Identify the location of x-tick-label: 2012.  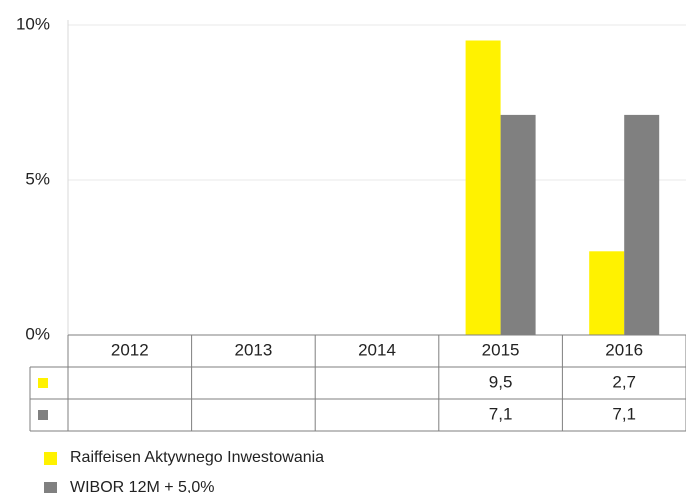
(130, 349).